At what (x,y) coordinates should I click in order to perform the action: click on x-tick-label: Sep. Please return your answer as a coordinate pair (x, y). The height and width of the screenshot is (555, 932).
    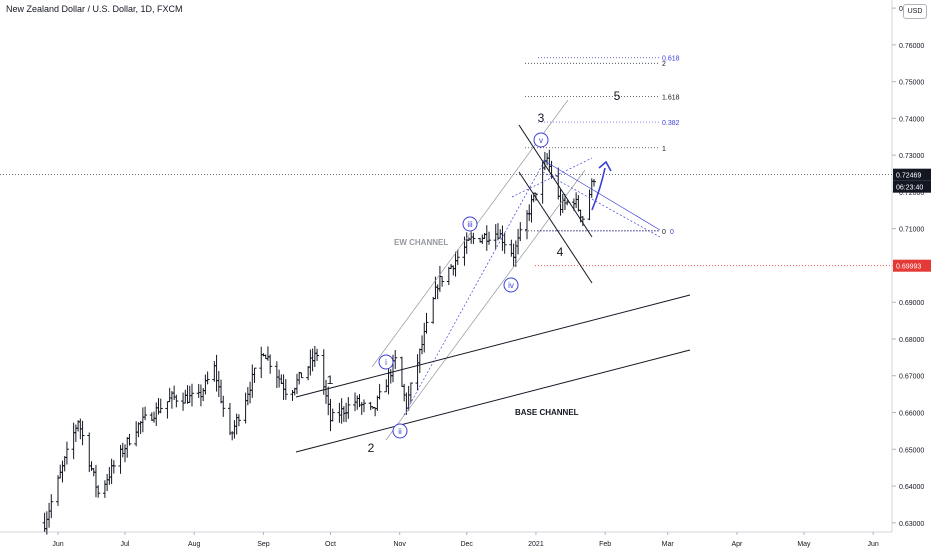
    Looking at the image, I should click on (263, 544).